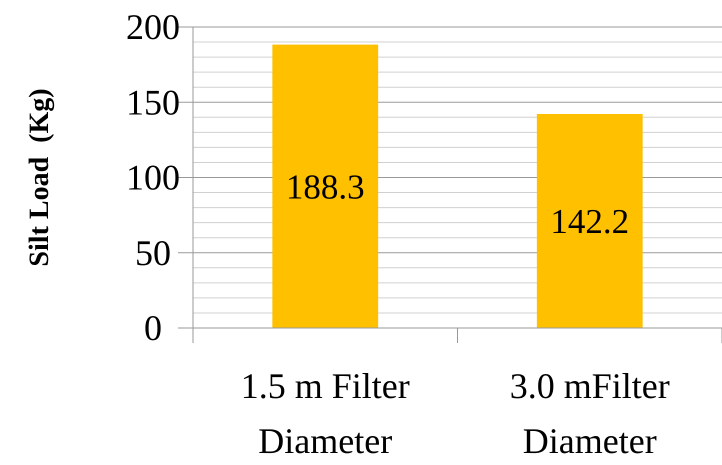 The width and height of the screenshot is (722, 465). I want to click on data-label: 188.3, so click(325, 186).